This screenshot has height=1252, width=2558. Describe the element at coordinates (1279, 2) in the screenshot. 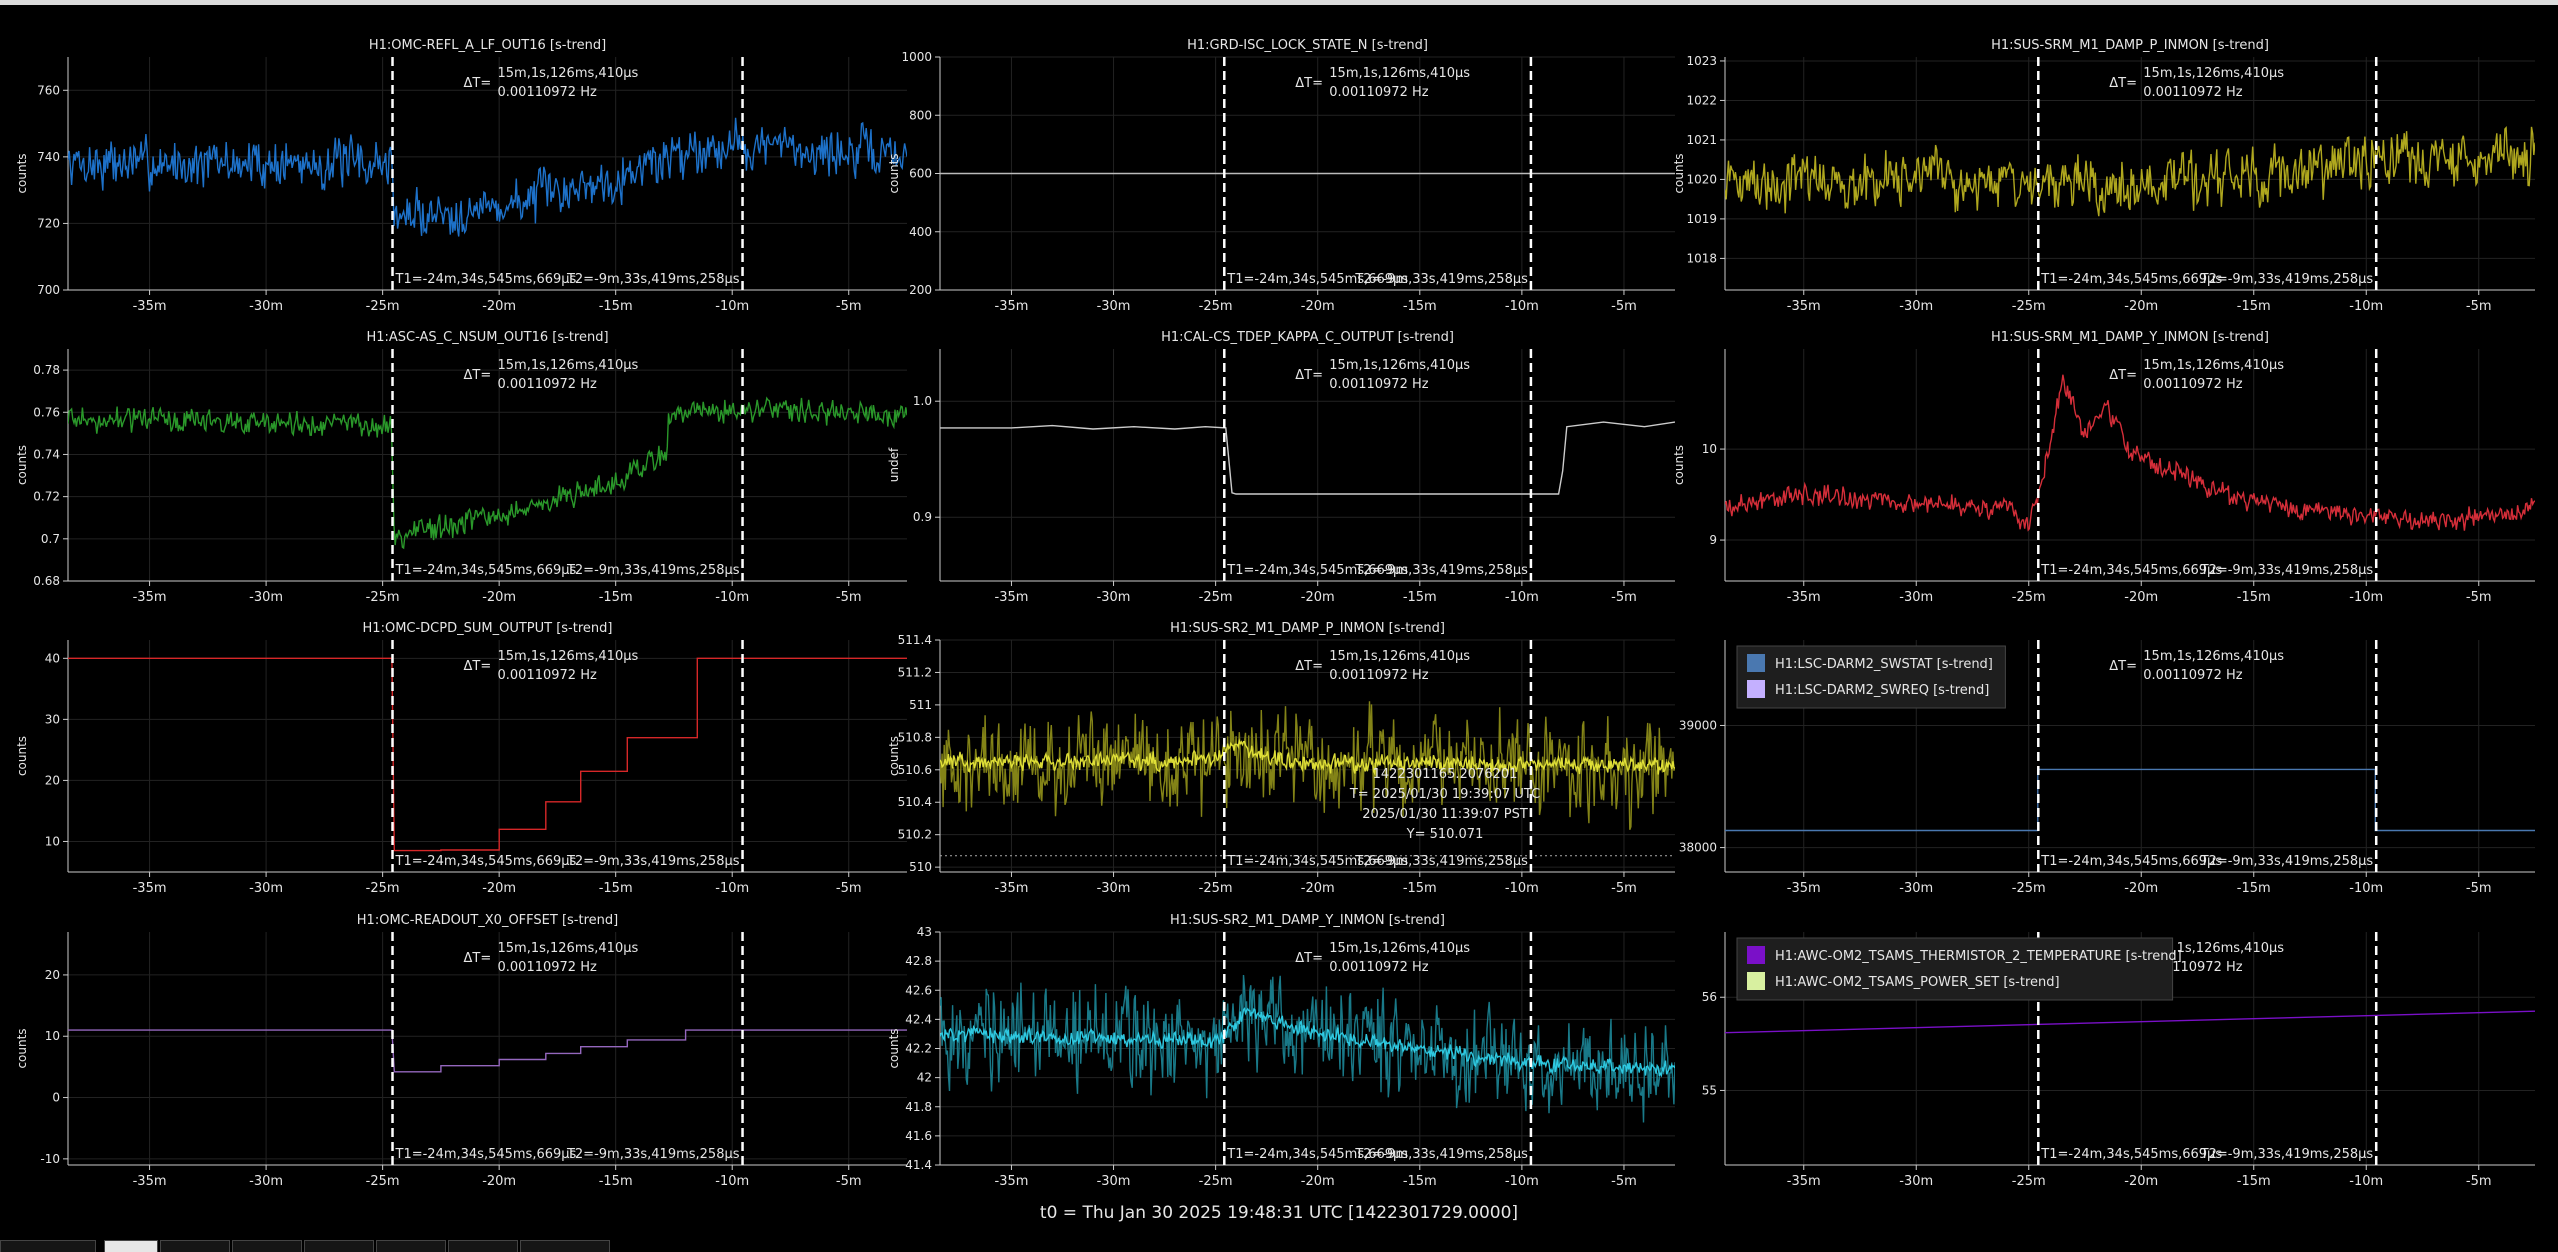

I see `top-bar` at that location.